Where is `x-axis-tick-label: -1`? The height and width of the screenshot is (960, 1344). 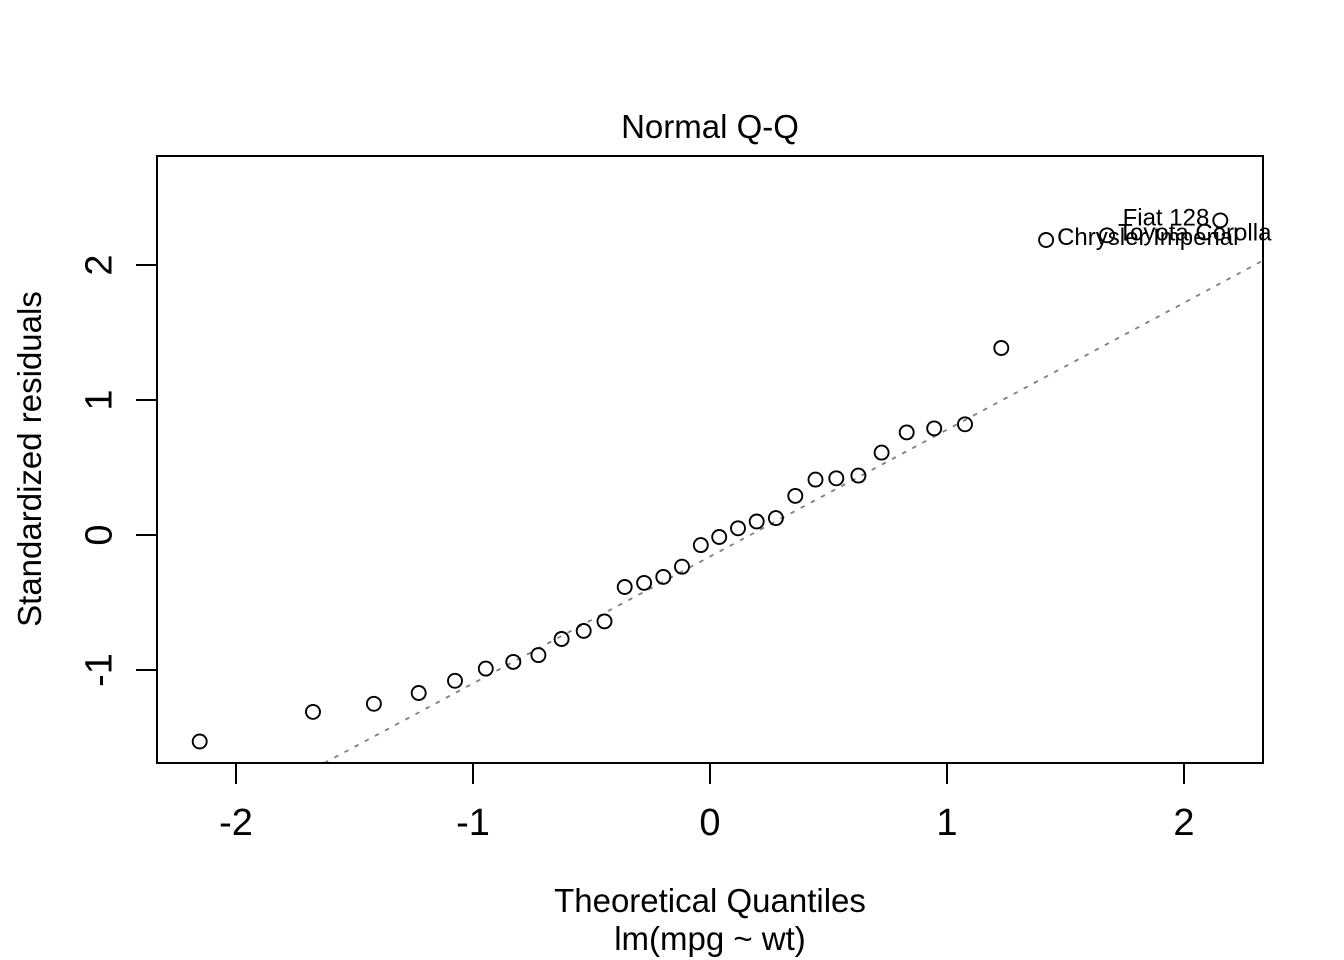 x-axis-tick-label: -1 is located at coordinates (473, 823).